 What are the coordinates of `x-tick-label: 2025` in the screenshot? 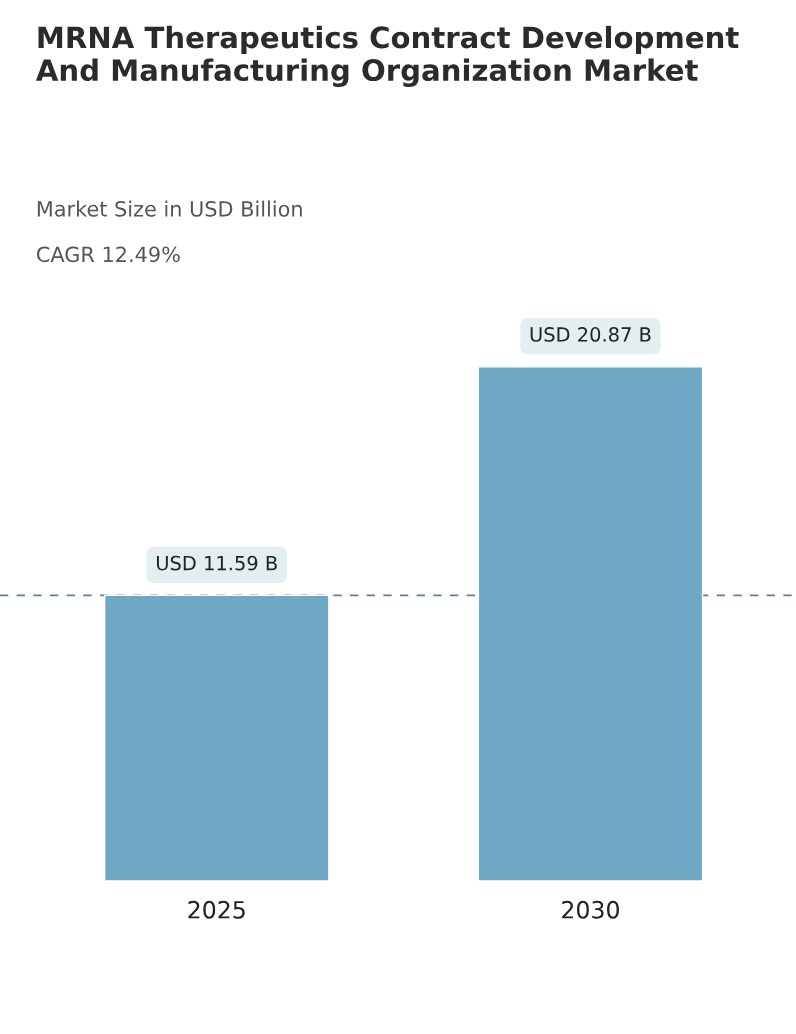 It's located at (216, 909).